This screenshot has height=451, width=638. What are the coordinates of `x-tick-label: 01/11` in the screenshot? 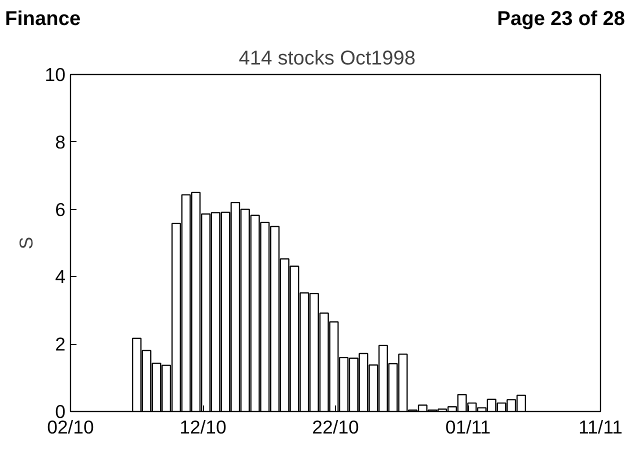 It's located at (468, 427).